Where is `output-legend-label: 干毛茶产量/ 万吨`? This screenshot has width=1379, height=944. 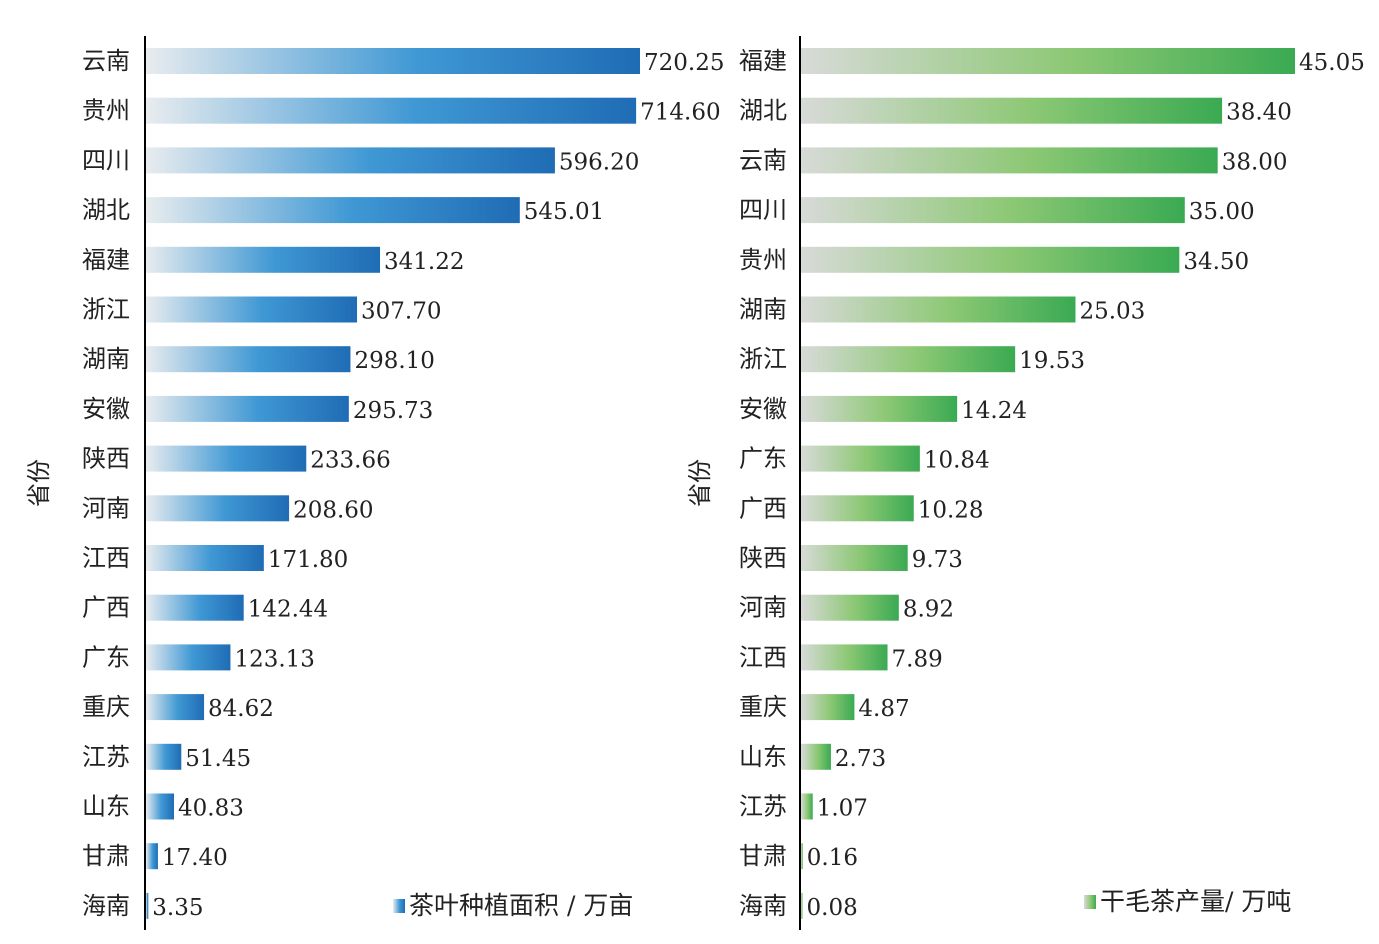
output-legend-label: 干毛茶产量/ 万吨 is located at coordinates (1195, 901).